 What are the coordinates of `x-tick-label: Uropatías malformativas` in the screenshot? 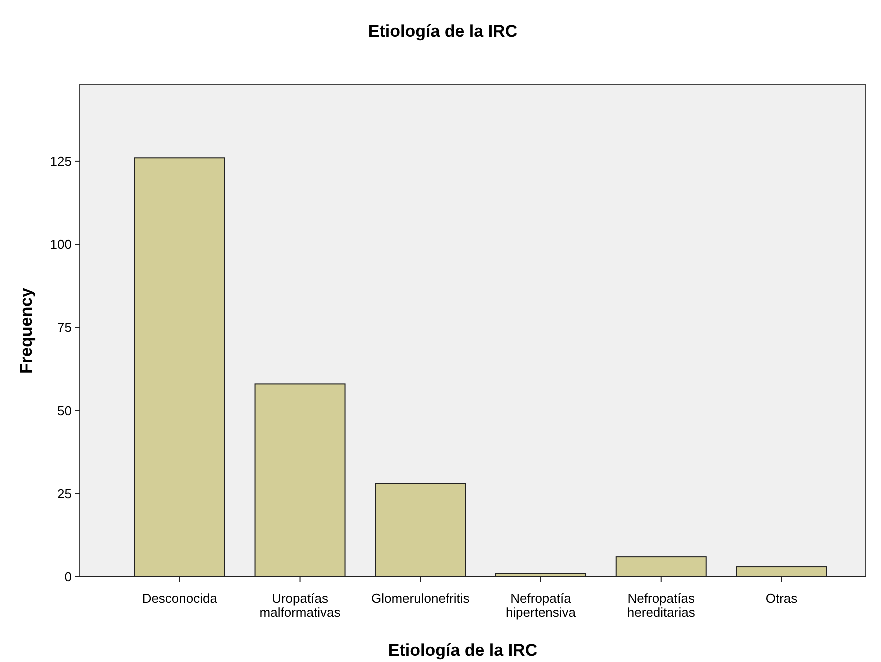 It's located at (301, 605).